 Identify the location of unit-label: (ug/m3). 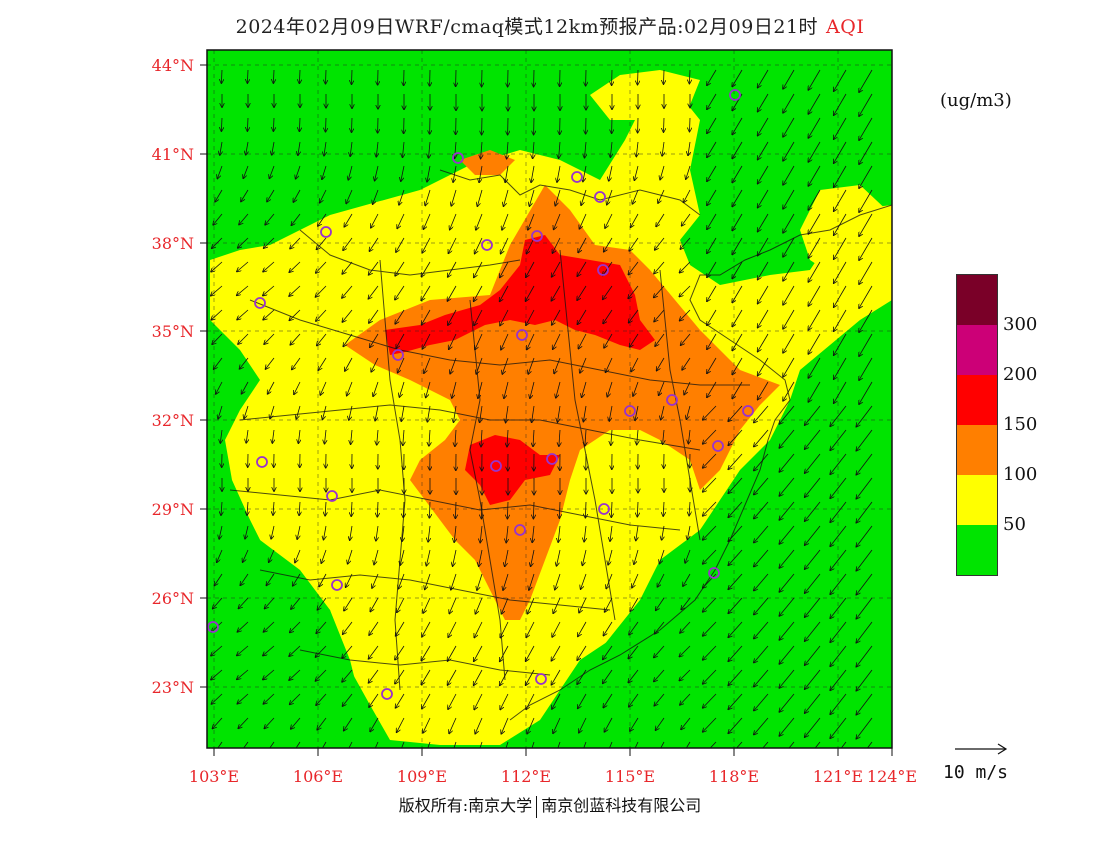
(976, 100).